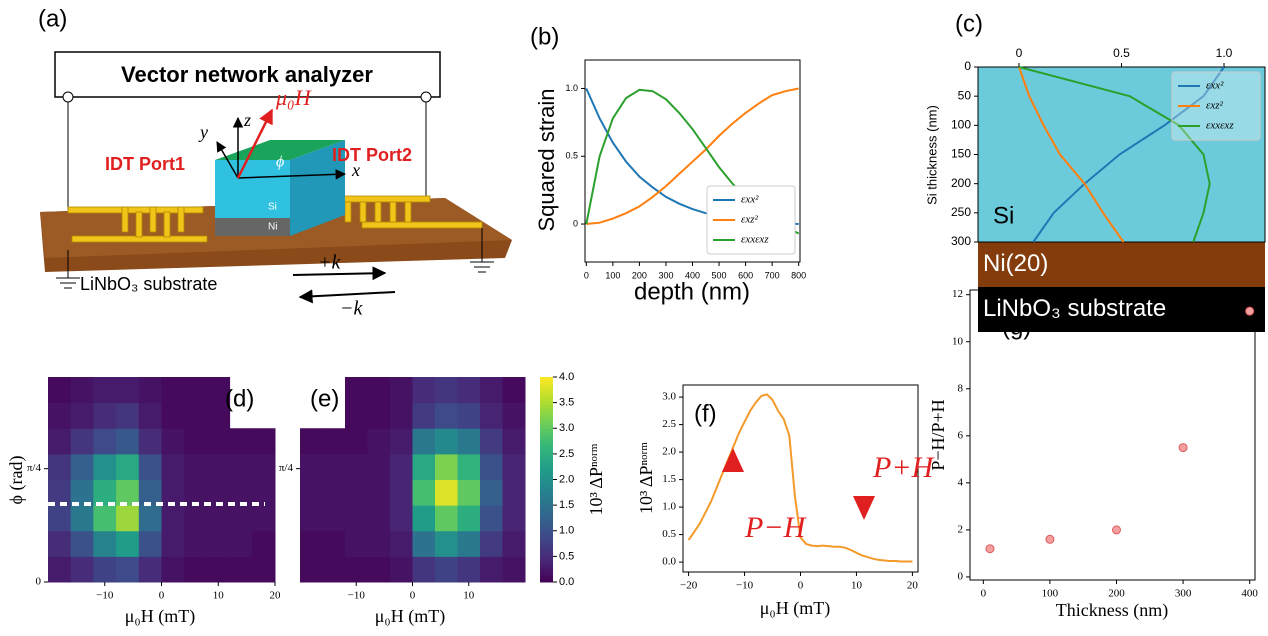 This screenshot has height=636, width=1268. Describe the element at coordinates (351, 309) in the screenshot. I see `wave-label: −k` at that location.